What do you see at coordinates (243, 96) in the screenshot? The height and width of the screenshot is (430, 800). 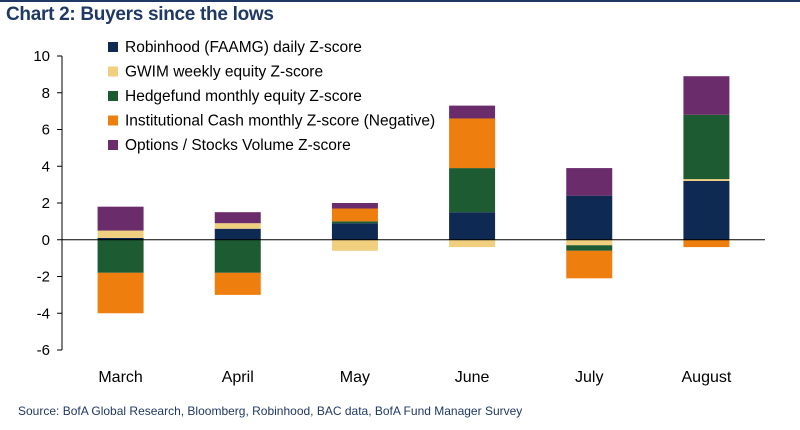 I see `legend-label: Hedgefund monthly equity Z-score` at bounding box center [243, 96].